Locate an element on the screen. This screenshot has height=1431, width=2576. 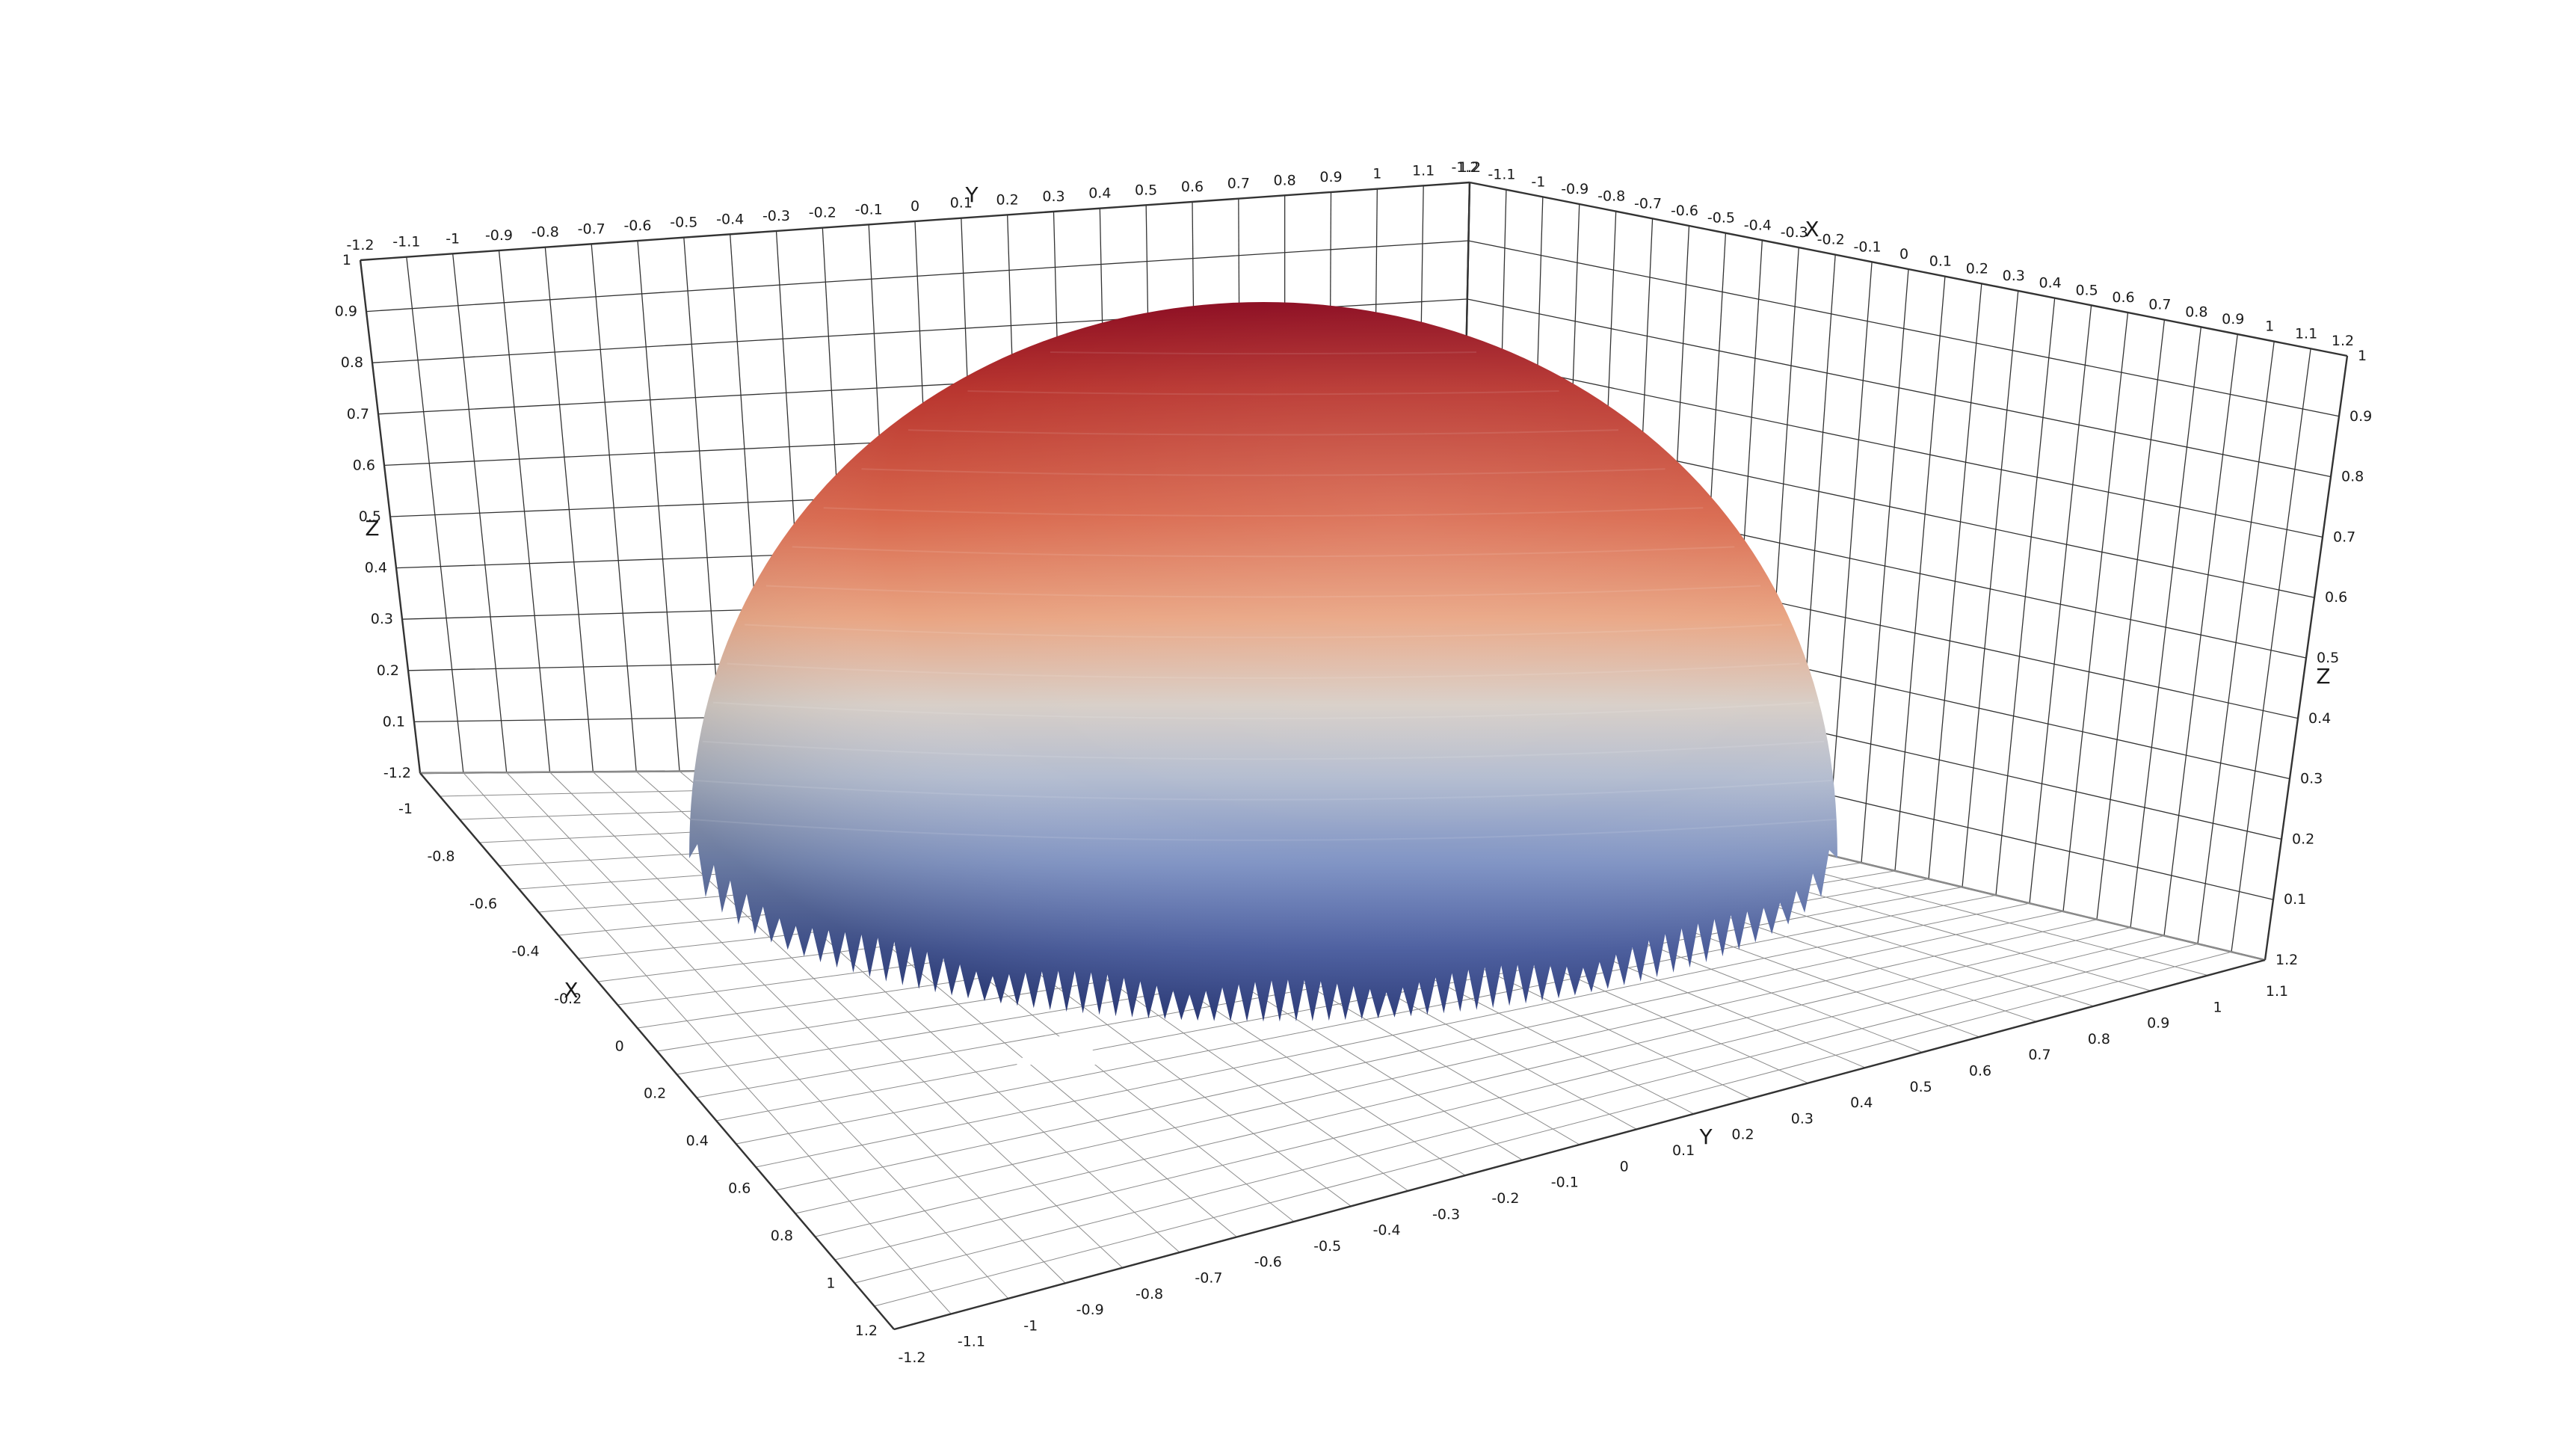
right-wall-top-tick-label: -0.1 is located at coordinates (1868, 246).